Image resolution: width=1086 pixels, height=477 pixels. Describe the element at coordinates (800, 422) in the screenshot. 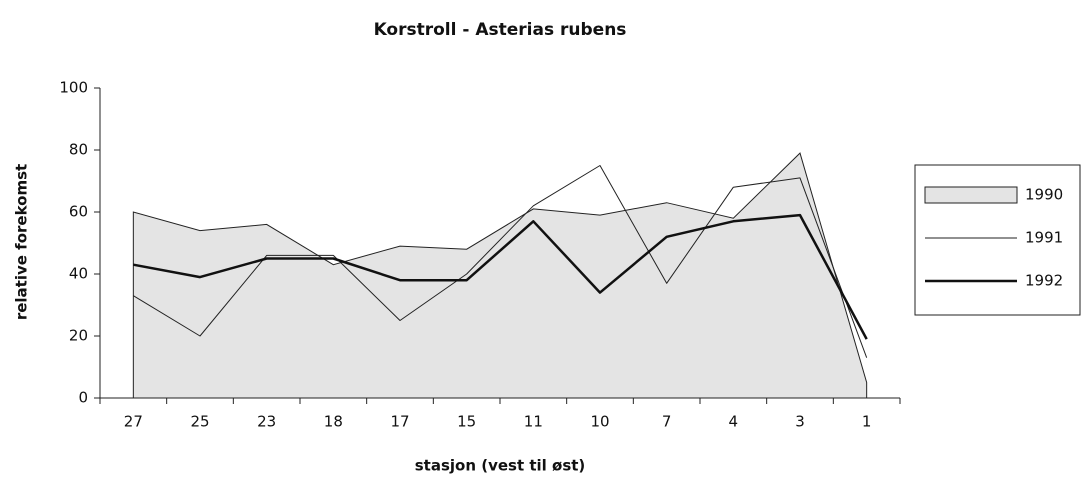

I see `x-tick-label: 3` at that location.